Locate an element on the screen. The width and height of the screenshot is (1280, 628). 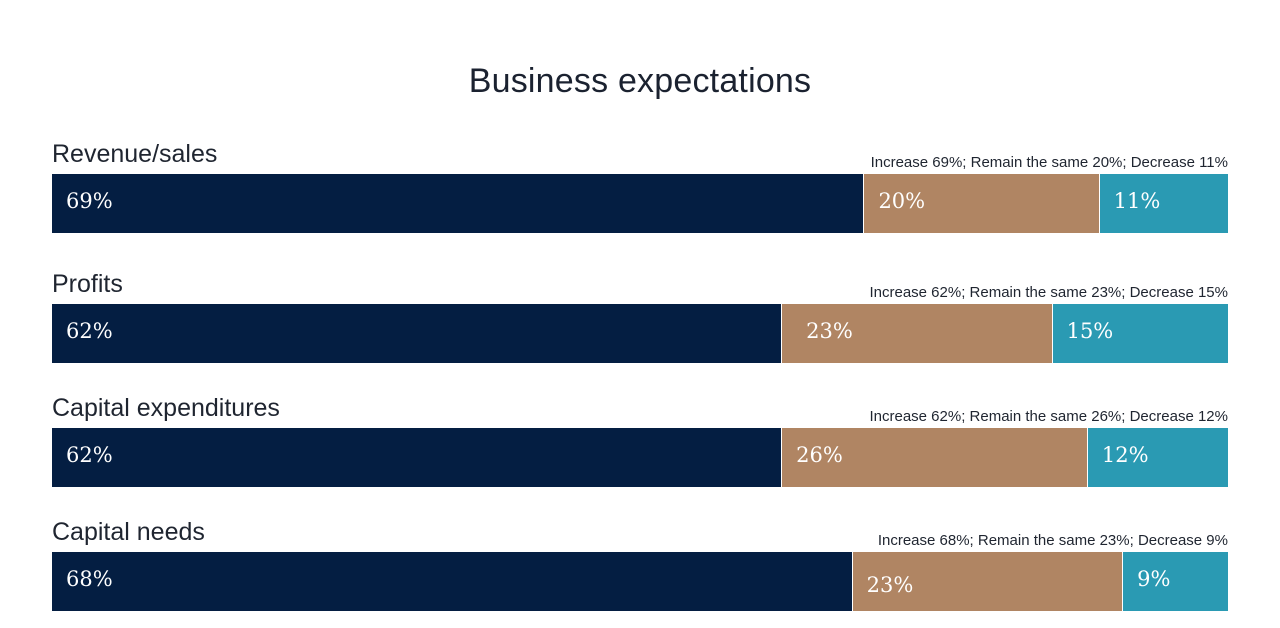
bar-segment-decrease: 11% is located at coordinates (1163, 203).